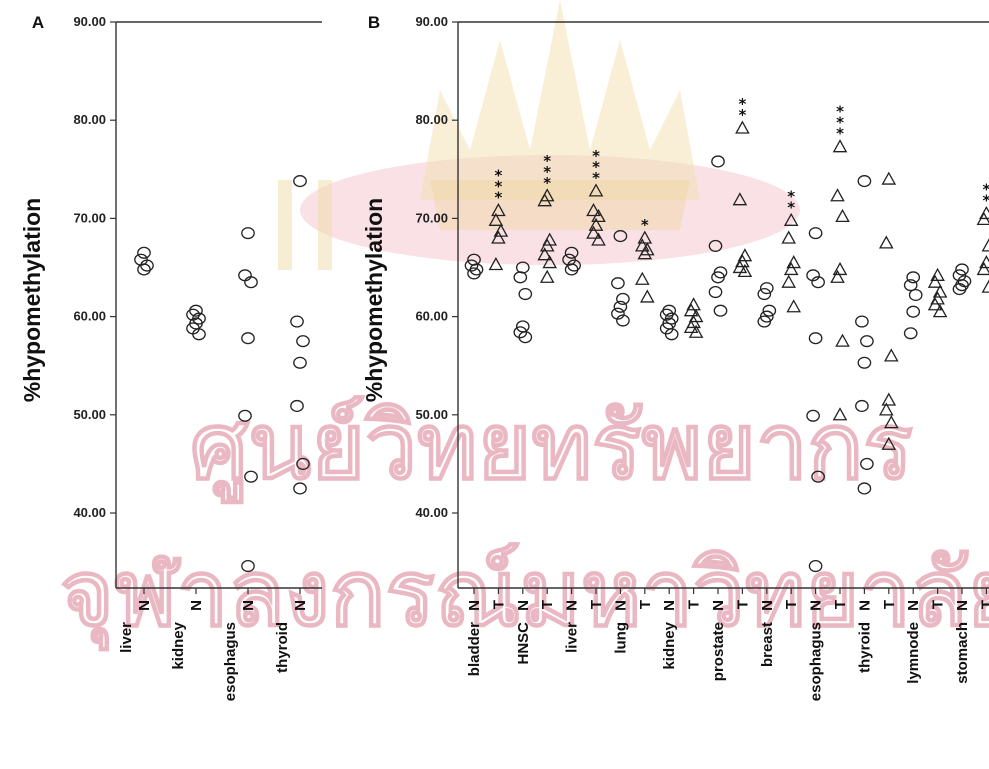 The image size is (989, 769). I want to click on tissue-label: kidney, so click(669, 645).